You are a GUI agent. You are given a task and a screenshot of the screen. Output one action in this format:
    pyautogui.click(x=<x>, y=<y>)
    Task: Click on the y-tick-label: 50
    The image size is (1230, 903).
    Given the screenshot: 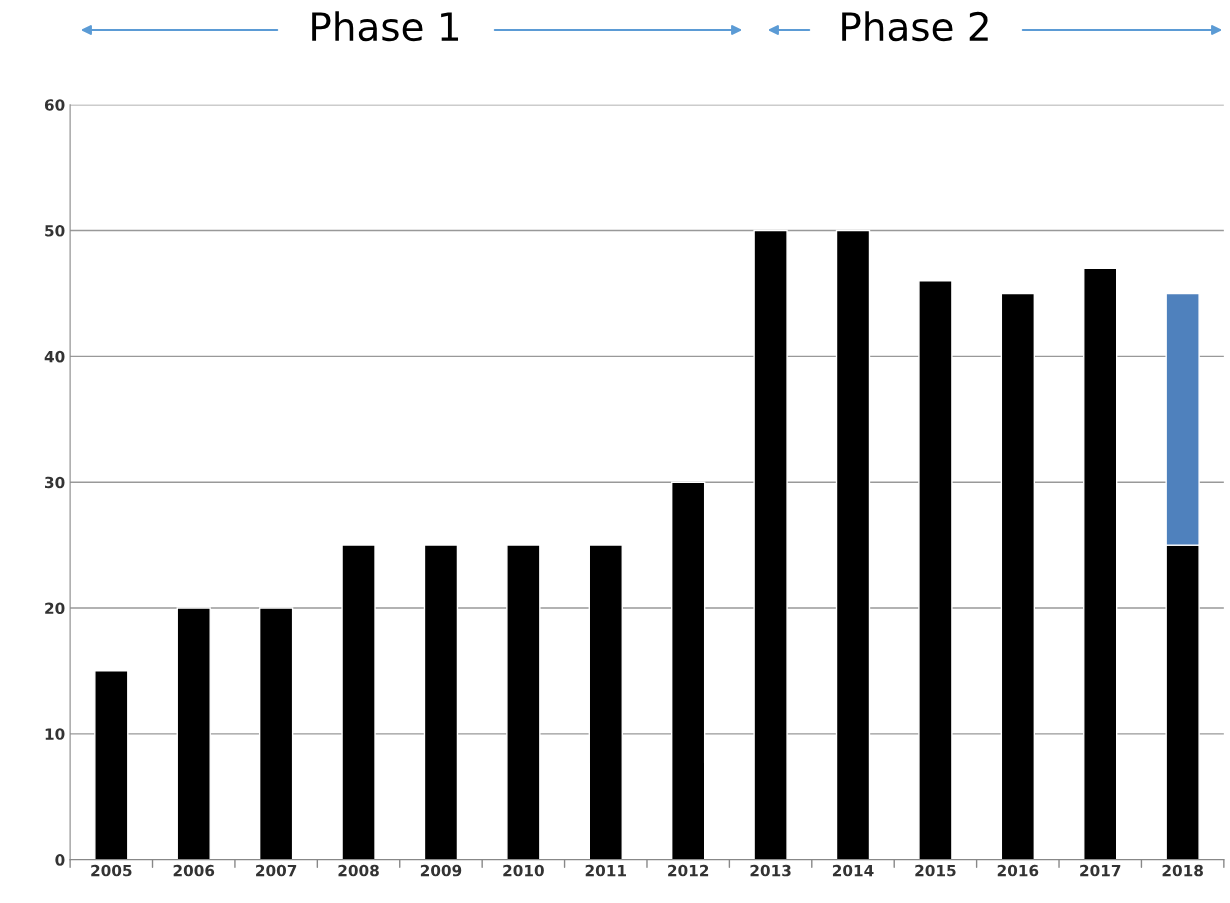 What is the action you would take?
    pyautogui.click(x=55, y=231)
    